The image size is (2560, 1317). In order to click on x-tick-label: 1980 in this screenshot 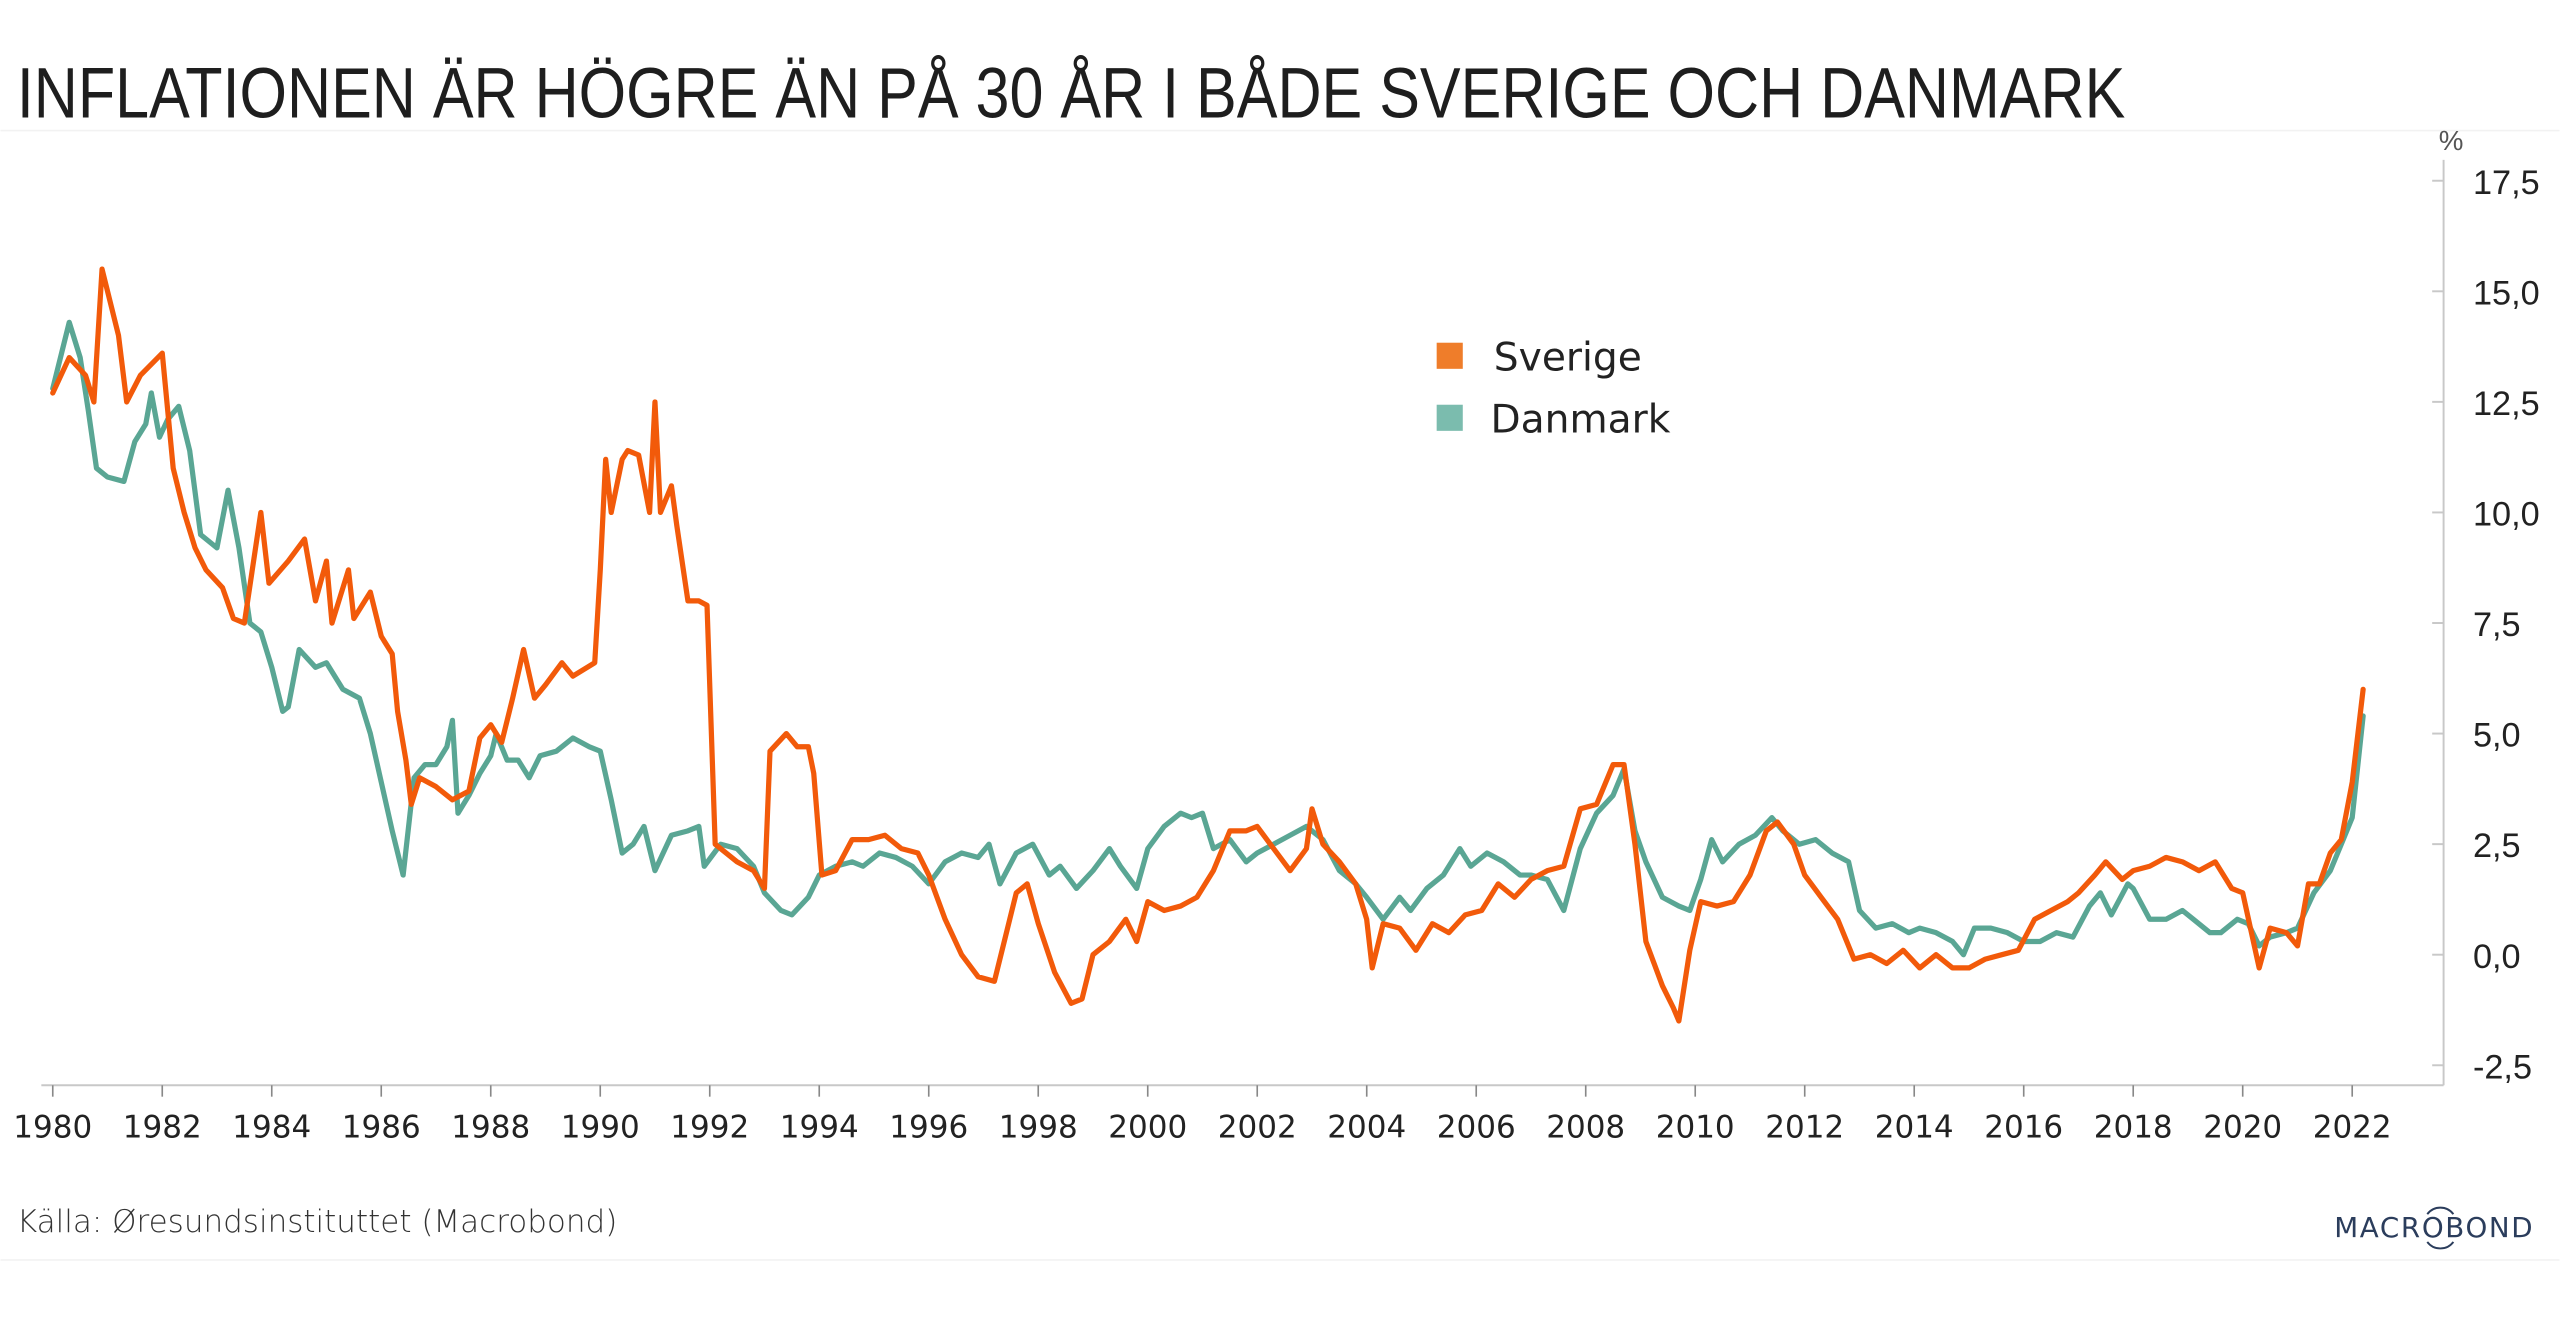, I will do `click(52, 1127)`.